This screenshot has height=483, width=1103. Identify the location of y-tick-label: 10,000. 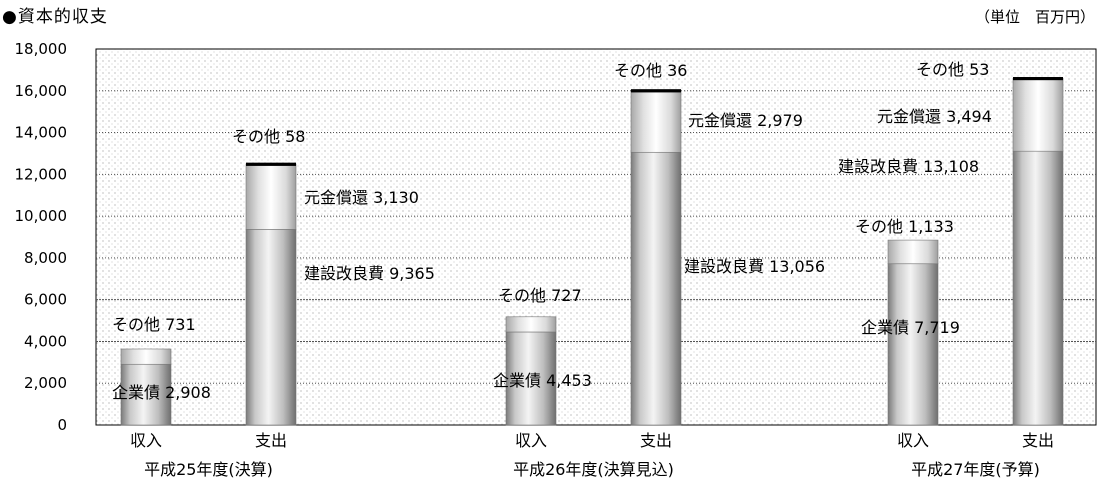
(41, 216).